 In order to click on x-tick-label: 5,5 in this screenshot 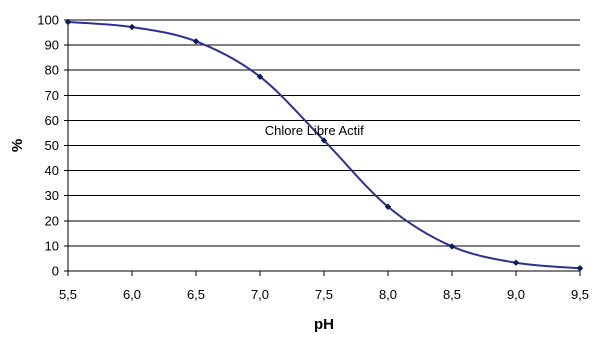, I will do `click(68, 294)`.